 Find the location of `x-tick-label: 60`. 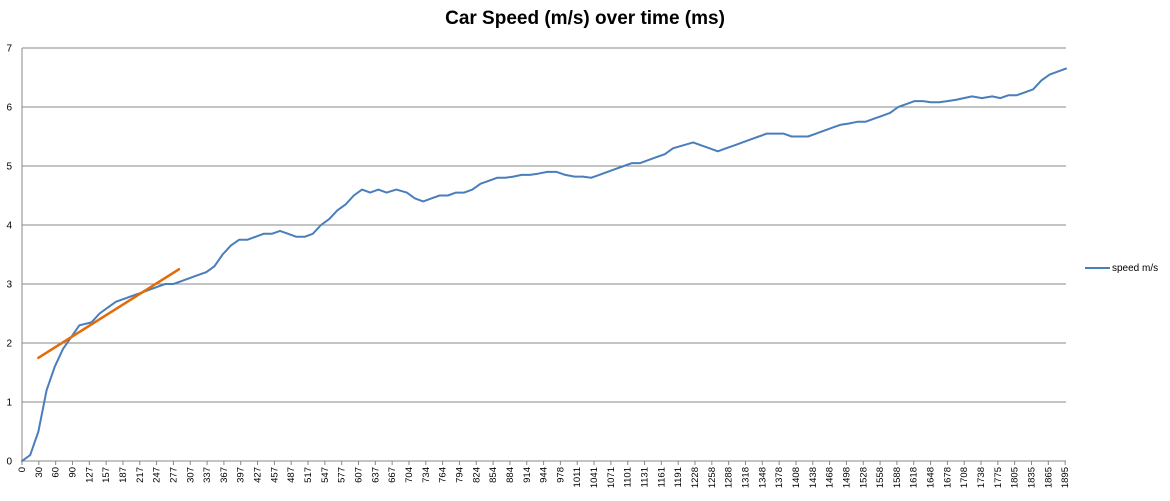

x-tick-label: 60 is located at coordinates (56, 472).